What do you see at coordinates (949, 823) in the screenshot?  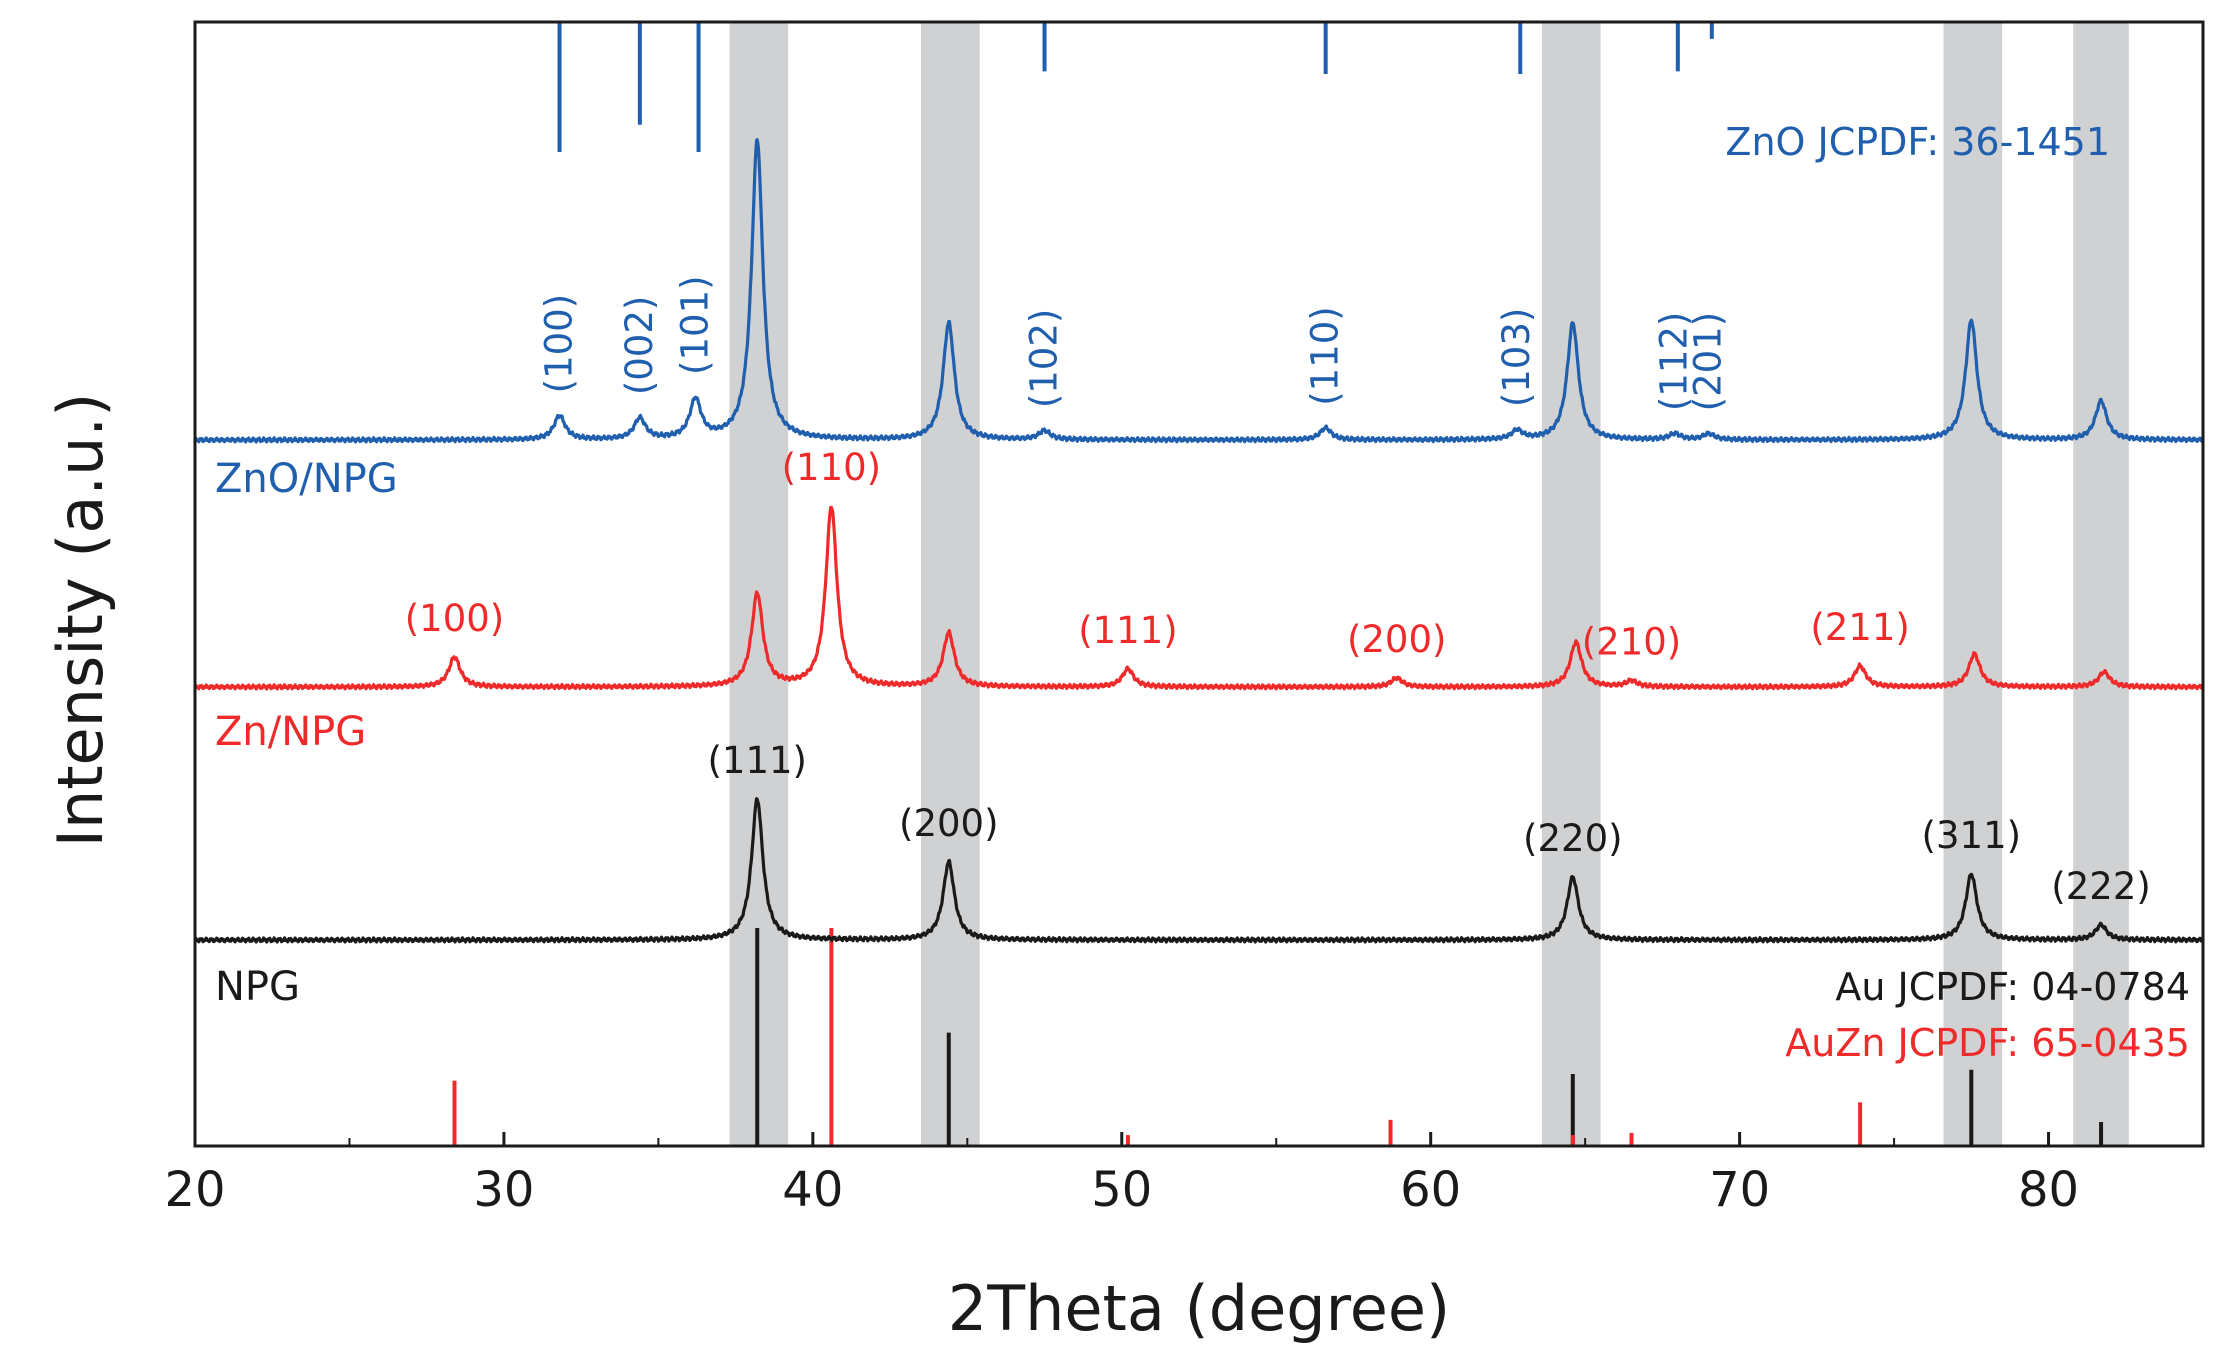 I see `peak-label-npg-1: (200)` at bounding box center [949, 823].